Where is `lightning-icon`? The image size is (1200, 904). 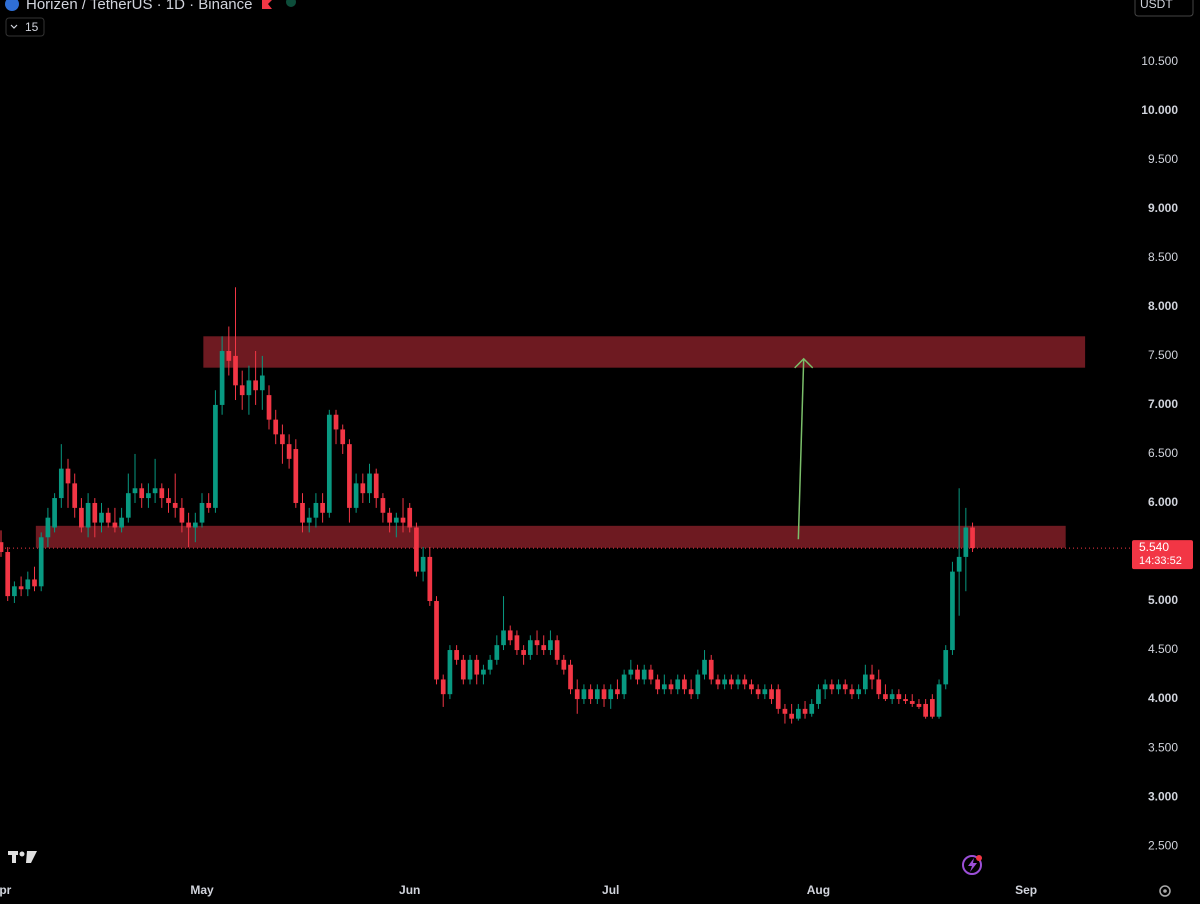 lightning-icon is located at coordinates (972, 865).